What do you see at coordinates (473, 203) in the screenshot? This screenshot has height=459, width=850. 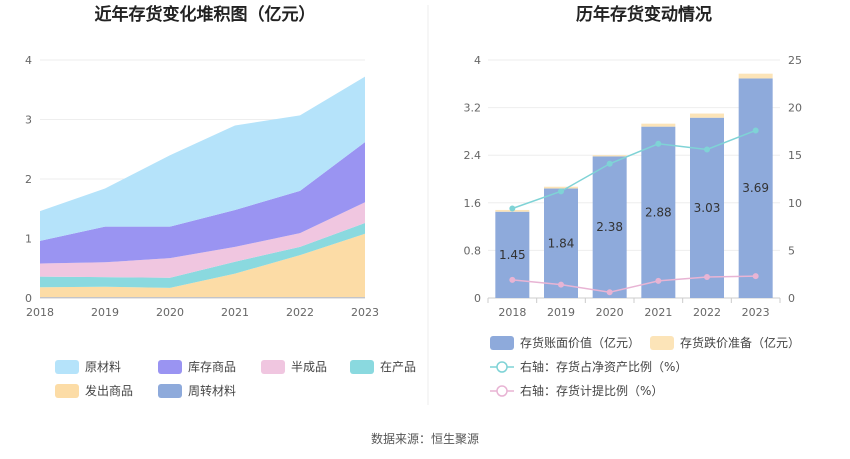 I see `left-axis-tick-label: 1.6` at bounding box center [473, 203].